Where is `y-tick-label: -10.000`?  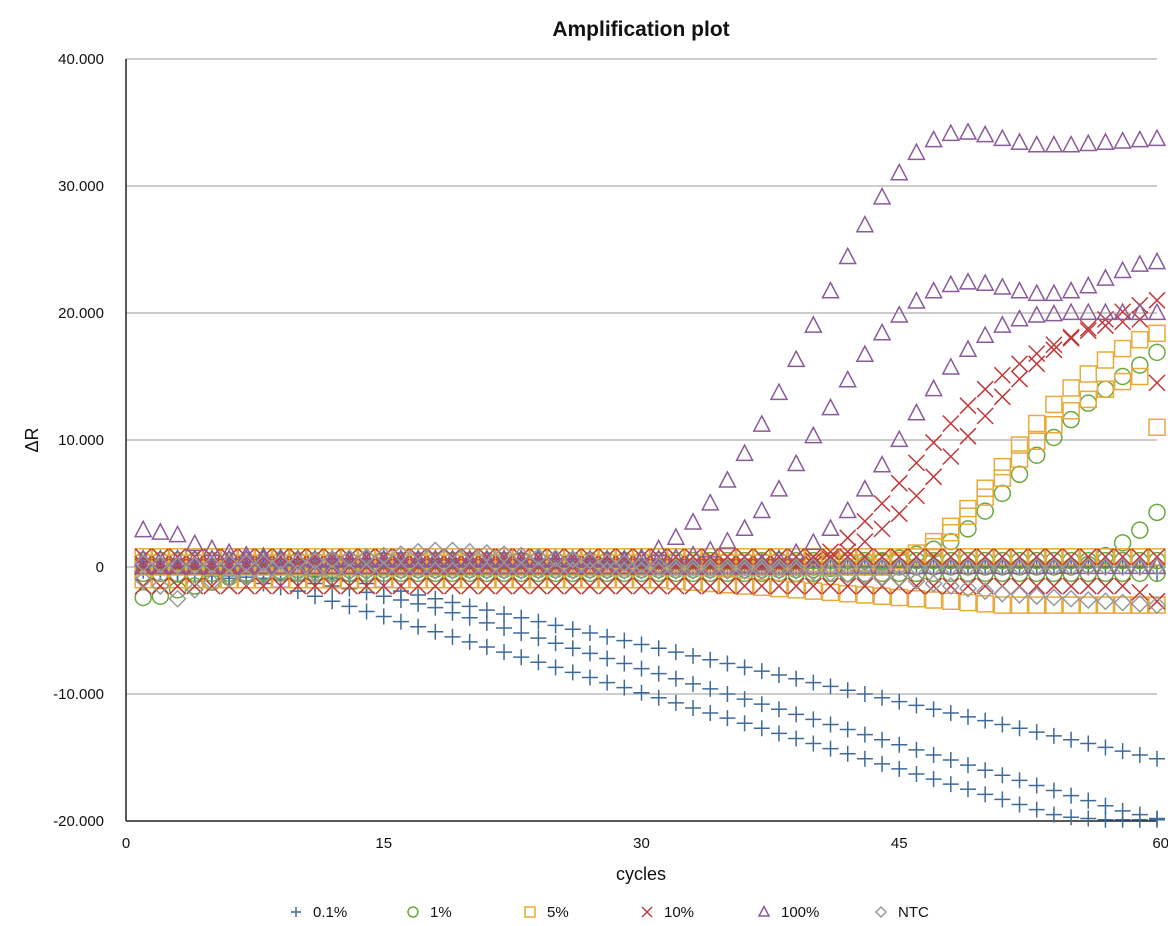
y-tick-label: -10.000 is located at coordinates (78, 694).